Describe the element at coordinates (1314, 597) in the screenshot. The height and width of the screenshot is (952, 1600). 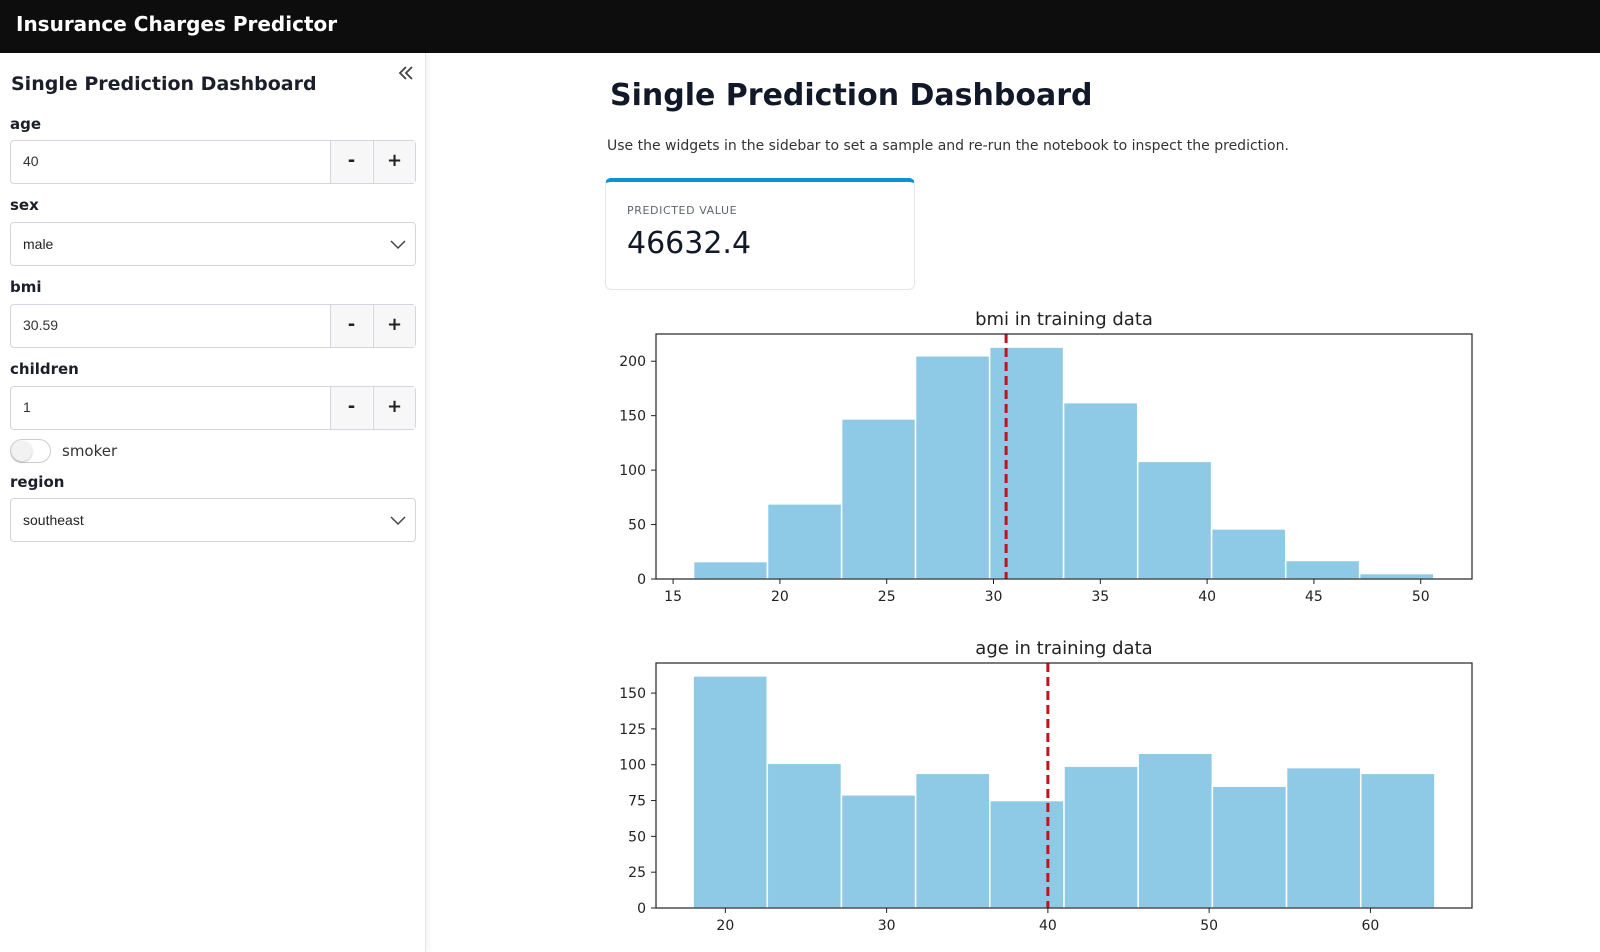
I see `x-tick-label: 45` at that location.